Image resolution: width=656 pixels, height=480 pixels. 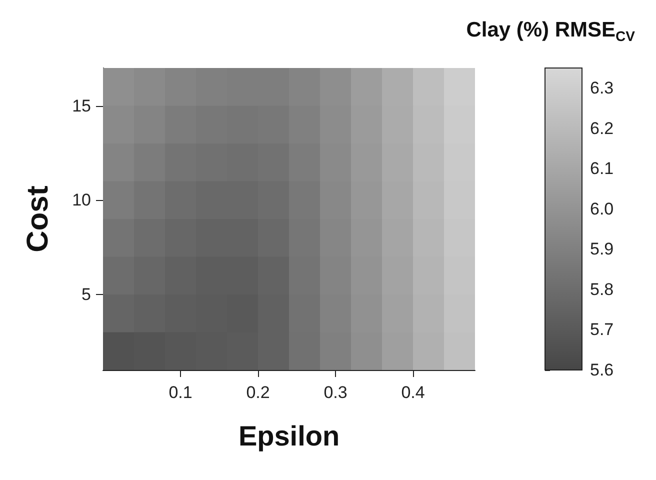 What do you see at coordinates (81, 106) in the screenshot?
I see `y-tick-label: 15` at bounding box center [81, 106].